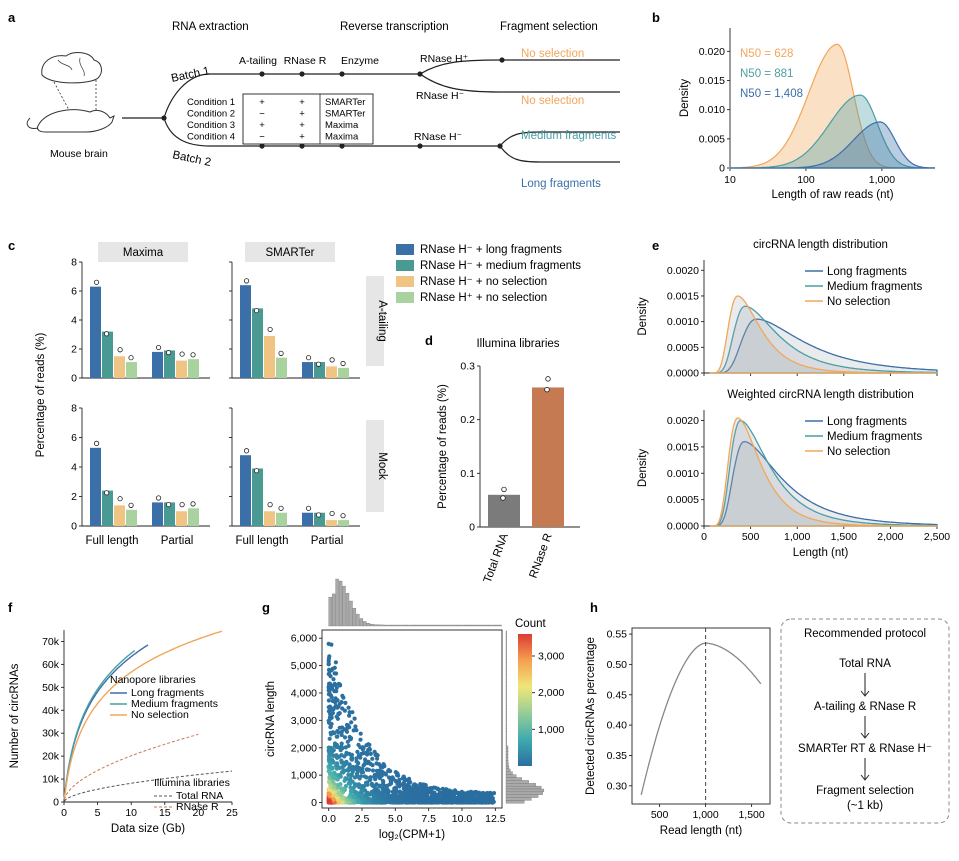  Describe the element at coordinates (415, 602) in the screenshot. I see `g-top-histogram` at that location.